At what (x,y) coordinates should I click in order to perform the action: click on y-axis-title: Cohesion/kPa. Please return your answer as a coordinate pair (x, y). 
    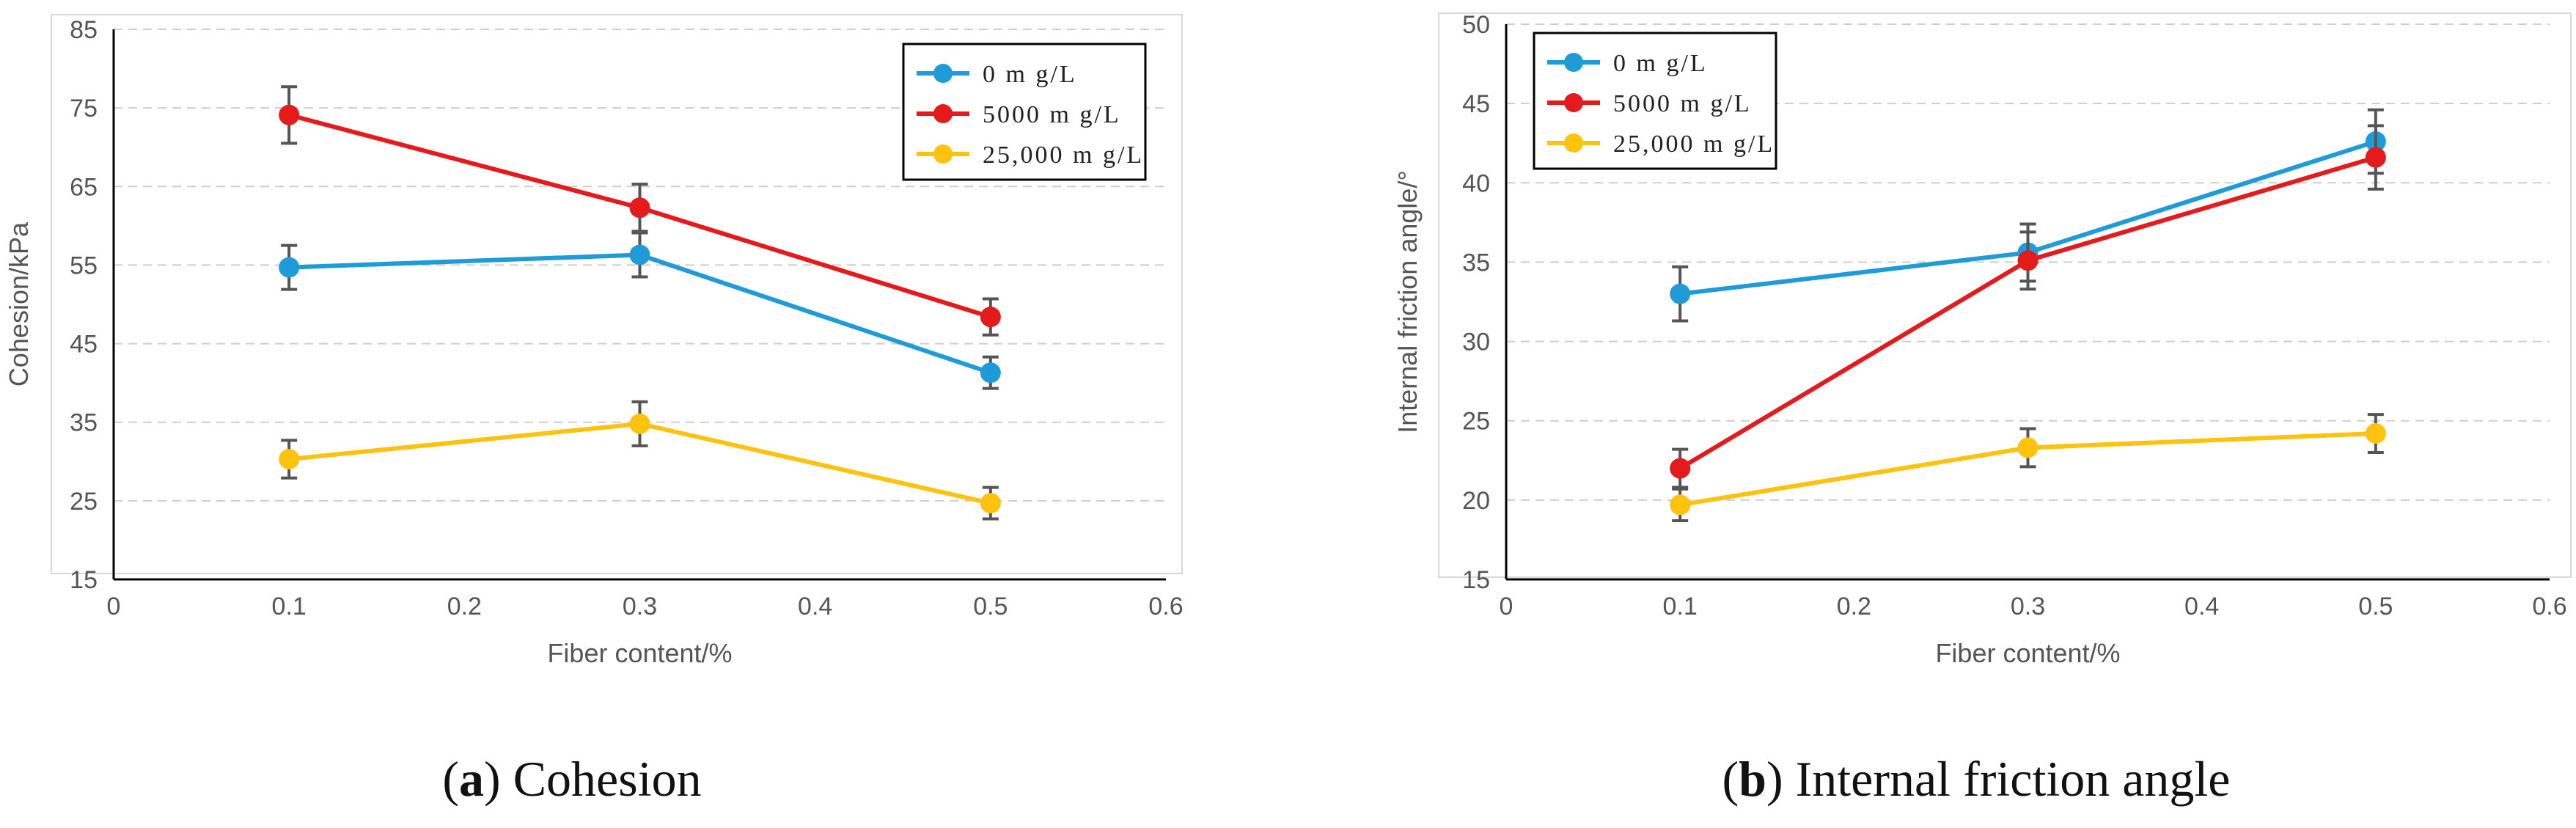
    Looking at the image, I should click on (19, 303).